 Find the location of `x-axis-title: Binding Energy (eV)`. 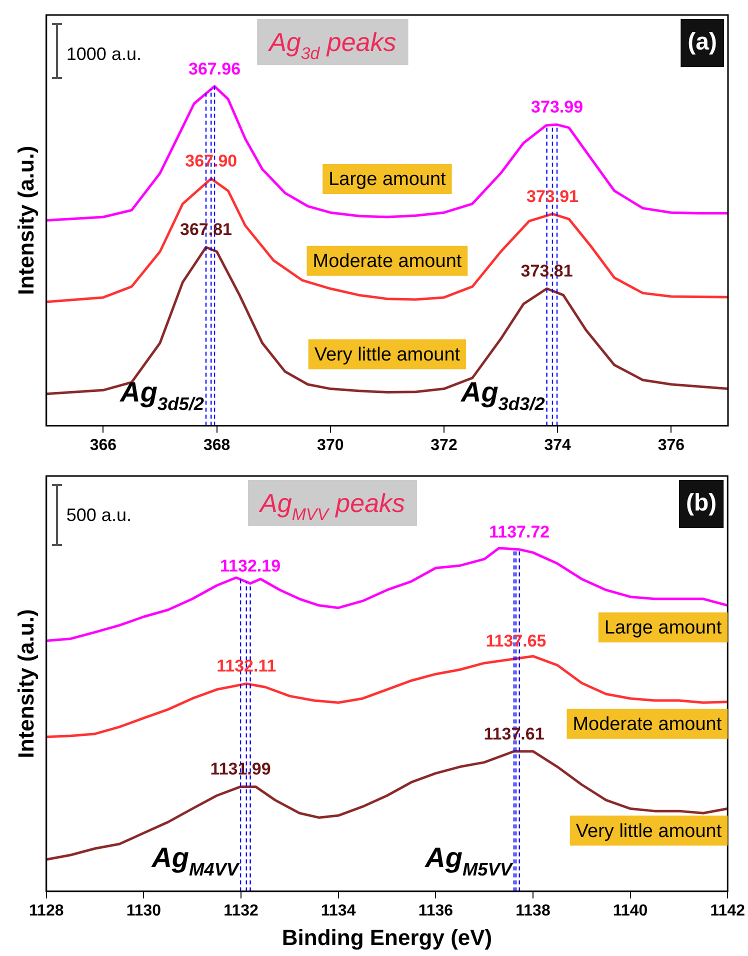

x-axis-title: Binding Energy (eV) is located at coordinates (387, 937).